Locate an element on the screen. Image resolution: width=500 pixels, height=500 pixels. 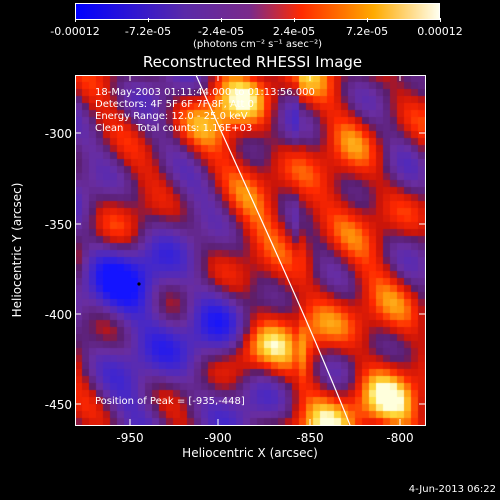
colorbar-tick-label: -7.2e-05 is located at coordinates (148, 31).